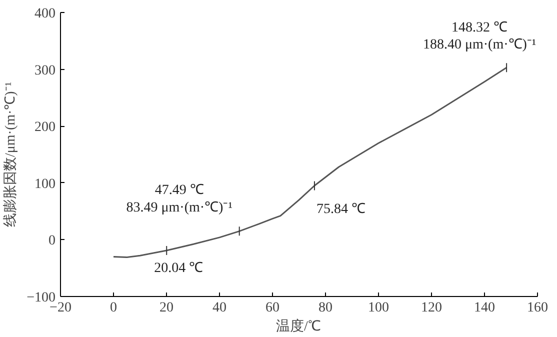 This screenshot has height=337, width=557. I want to click on x-tick-label: 40, so click(219, 308).